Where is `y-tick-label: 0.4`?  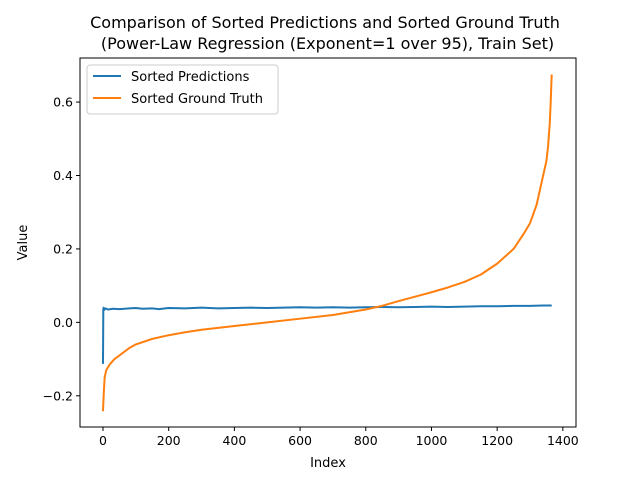
y-tick-label: 0.4 is located at coordinates (63, 175).